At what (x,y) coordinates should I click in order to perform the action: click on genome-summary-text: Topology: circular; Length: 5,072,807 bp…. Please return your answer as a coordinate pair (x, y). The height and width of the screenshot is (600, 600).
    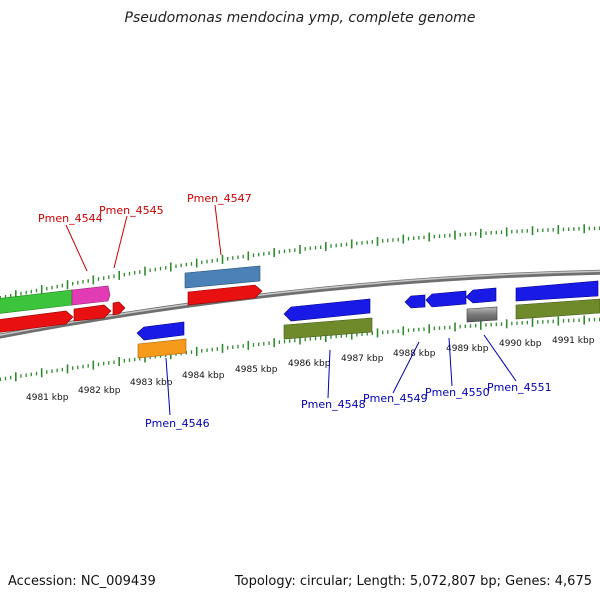
    Looking at the image, I should click on (413, 581).